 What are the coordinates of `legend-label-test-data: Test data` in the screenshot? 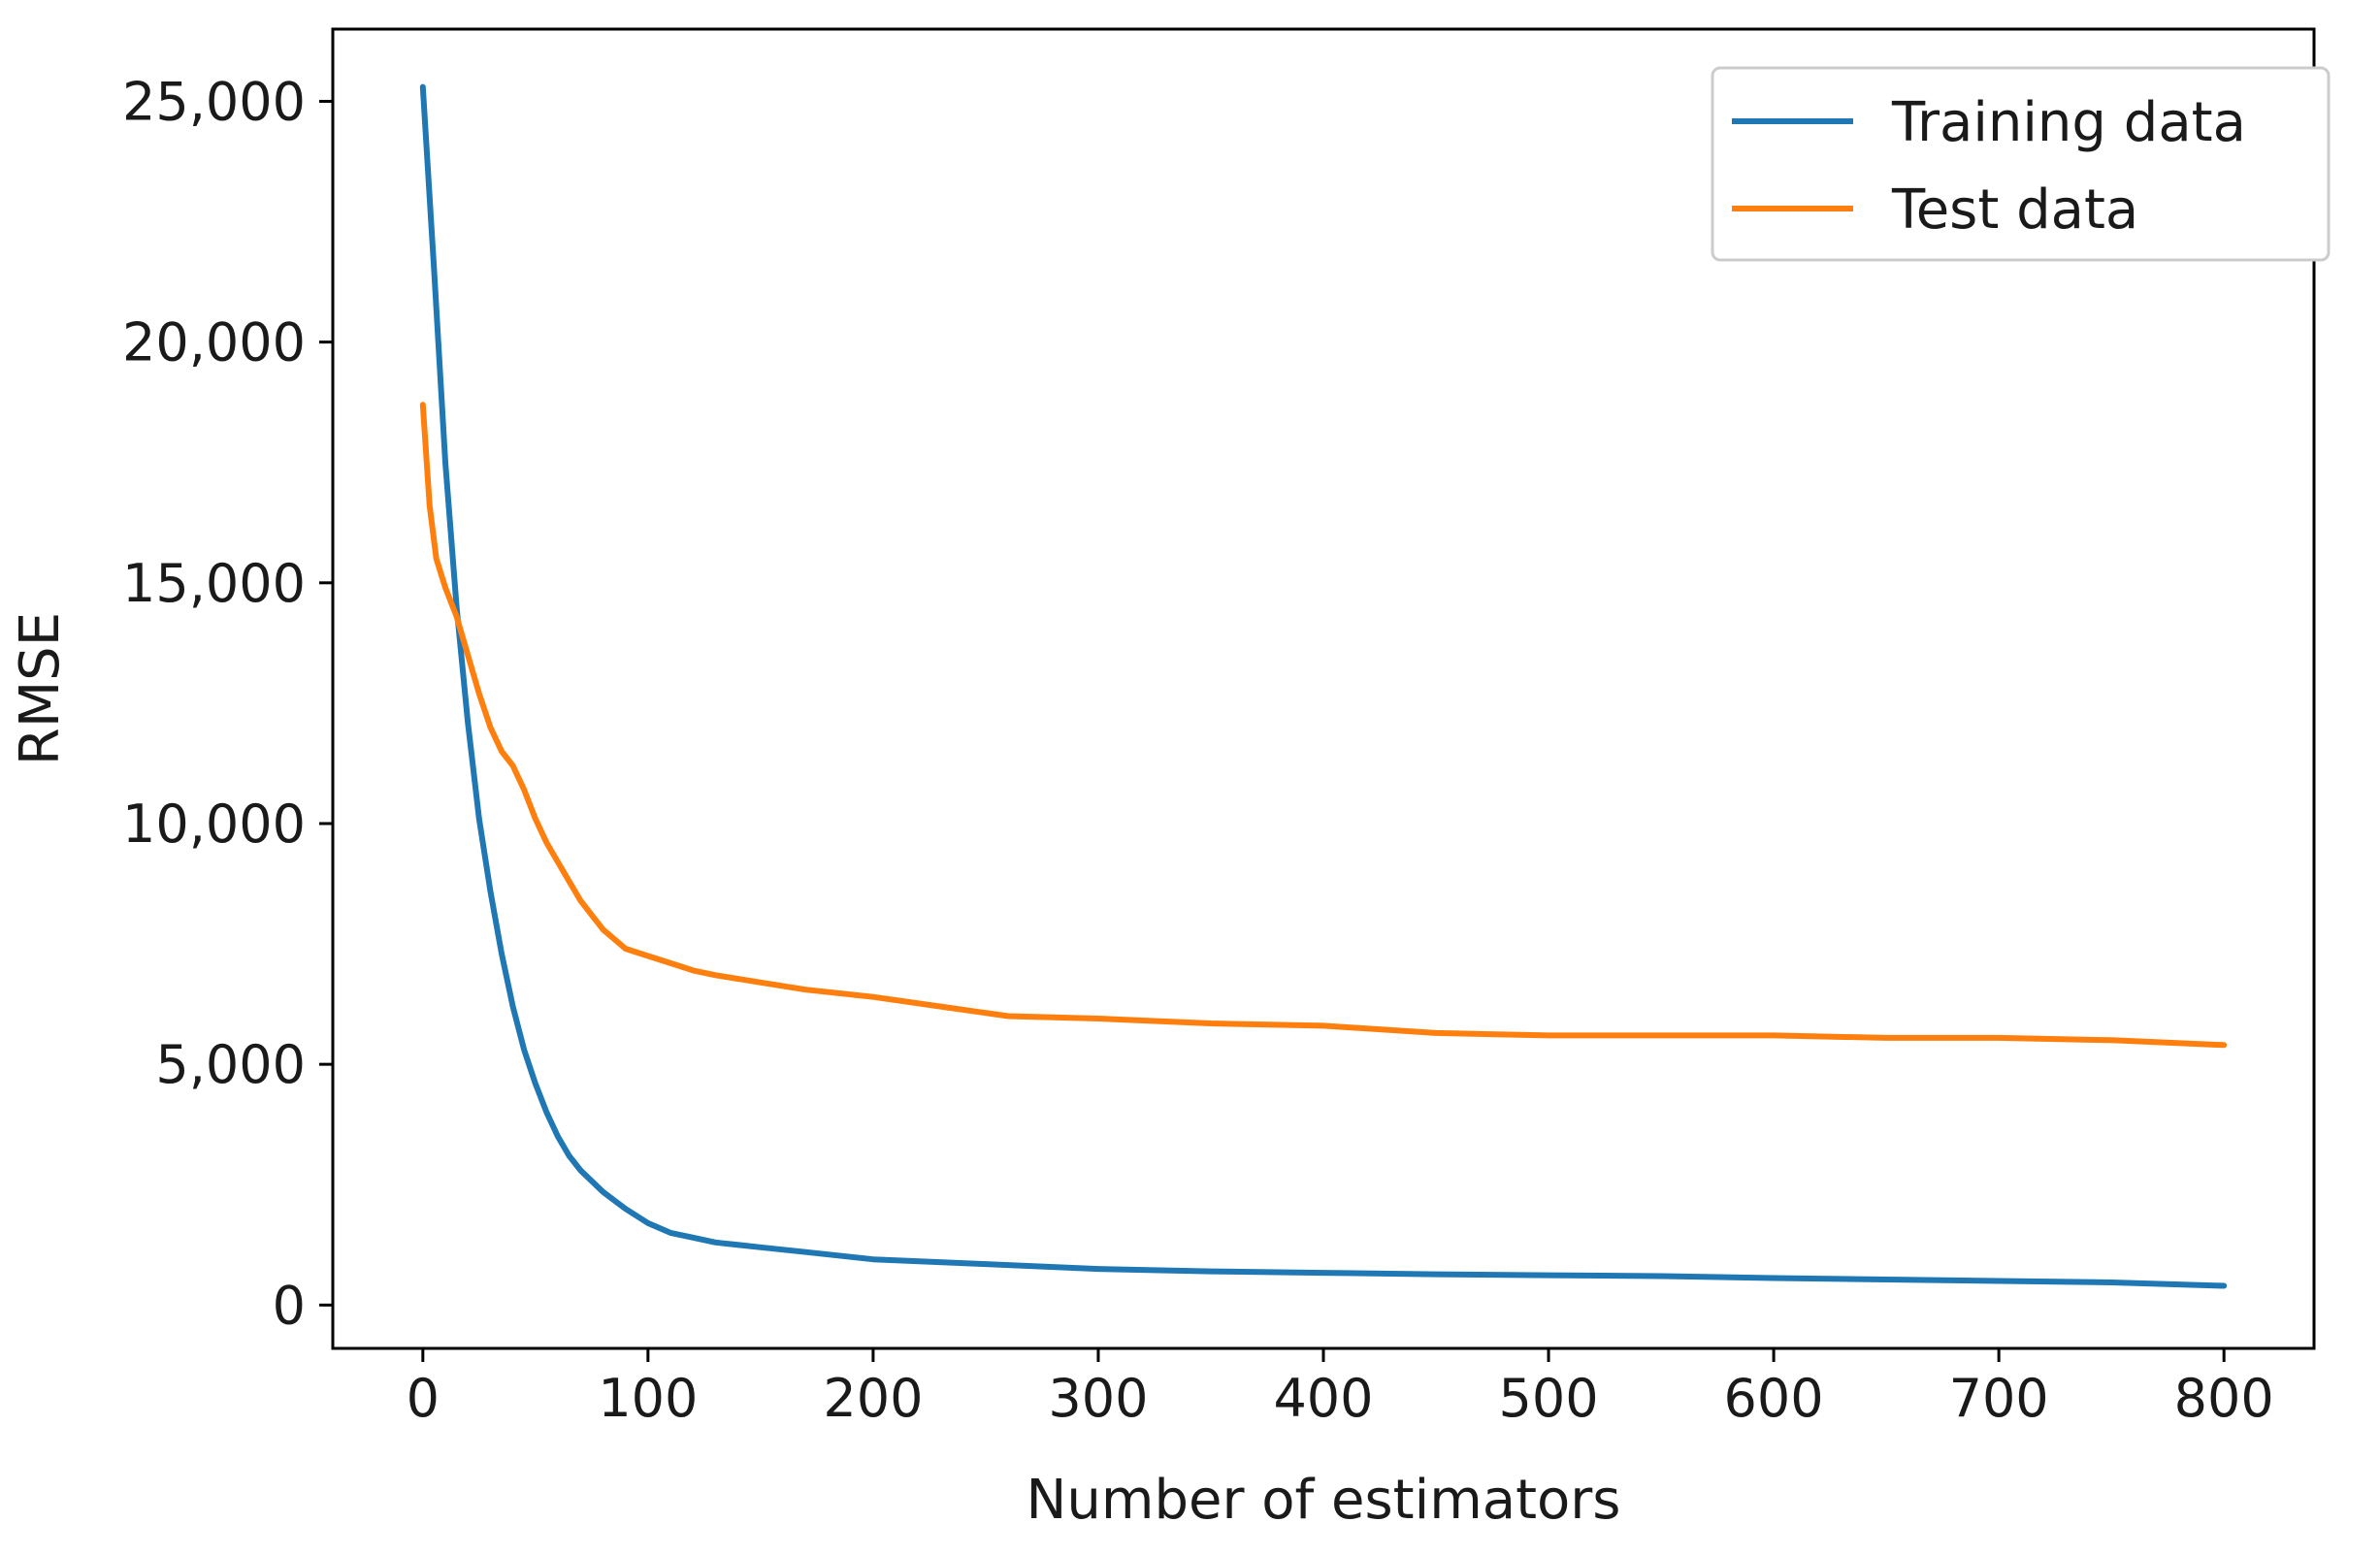 It's located at (2014, 210).